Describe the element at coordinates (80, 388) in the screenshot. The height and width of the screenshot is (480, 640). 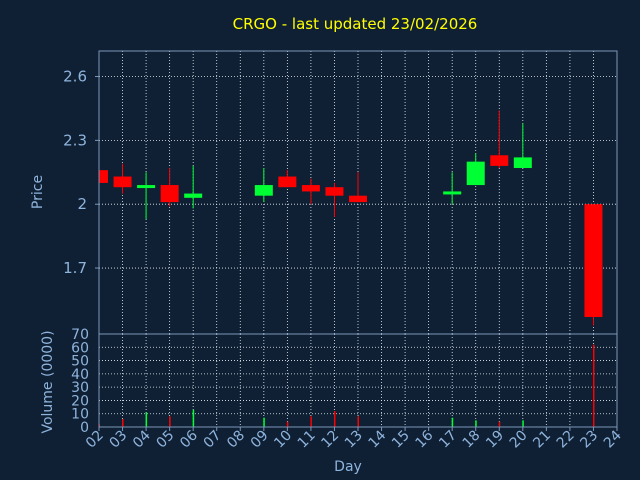
I see `volume-tick-label: 30` at that location.